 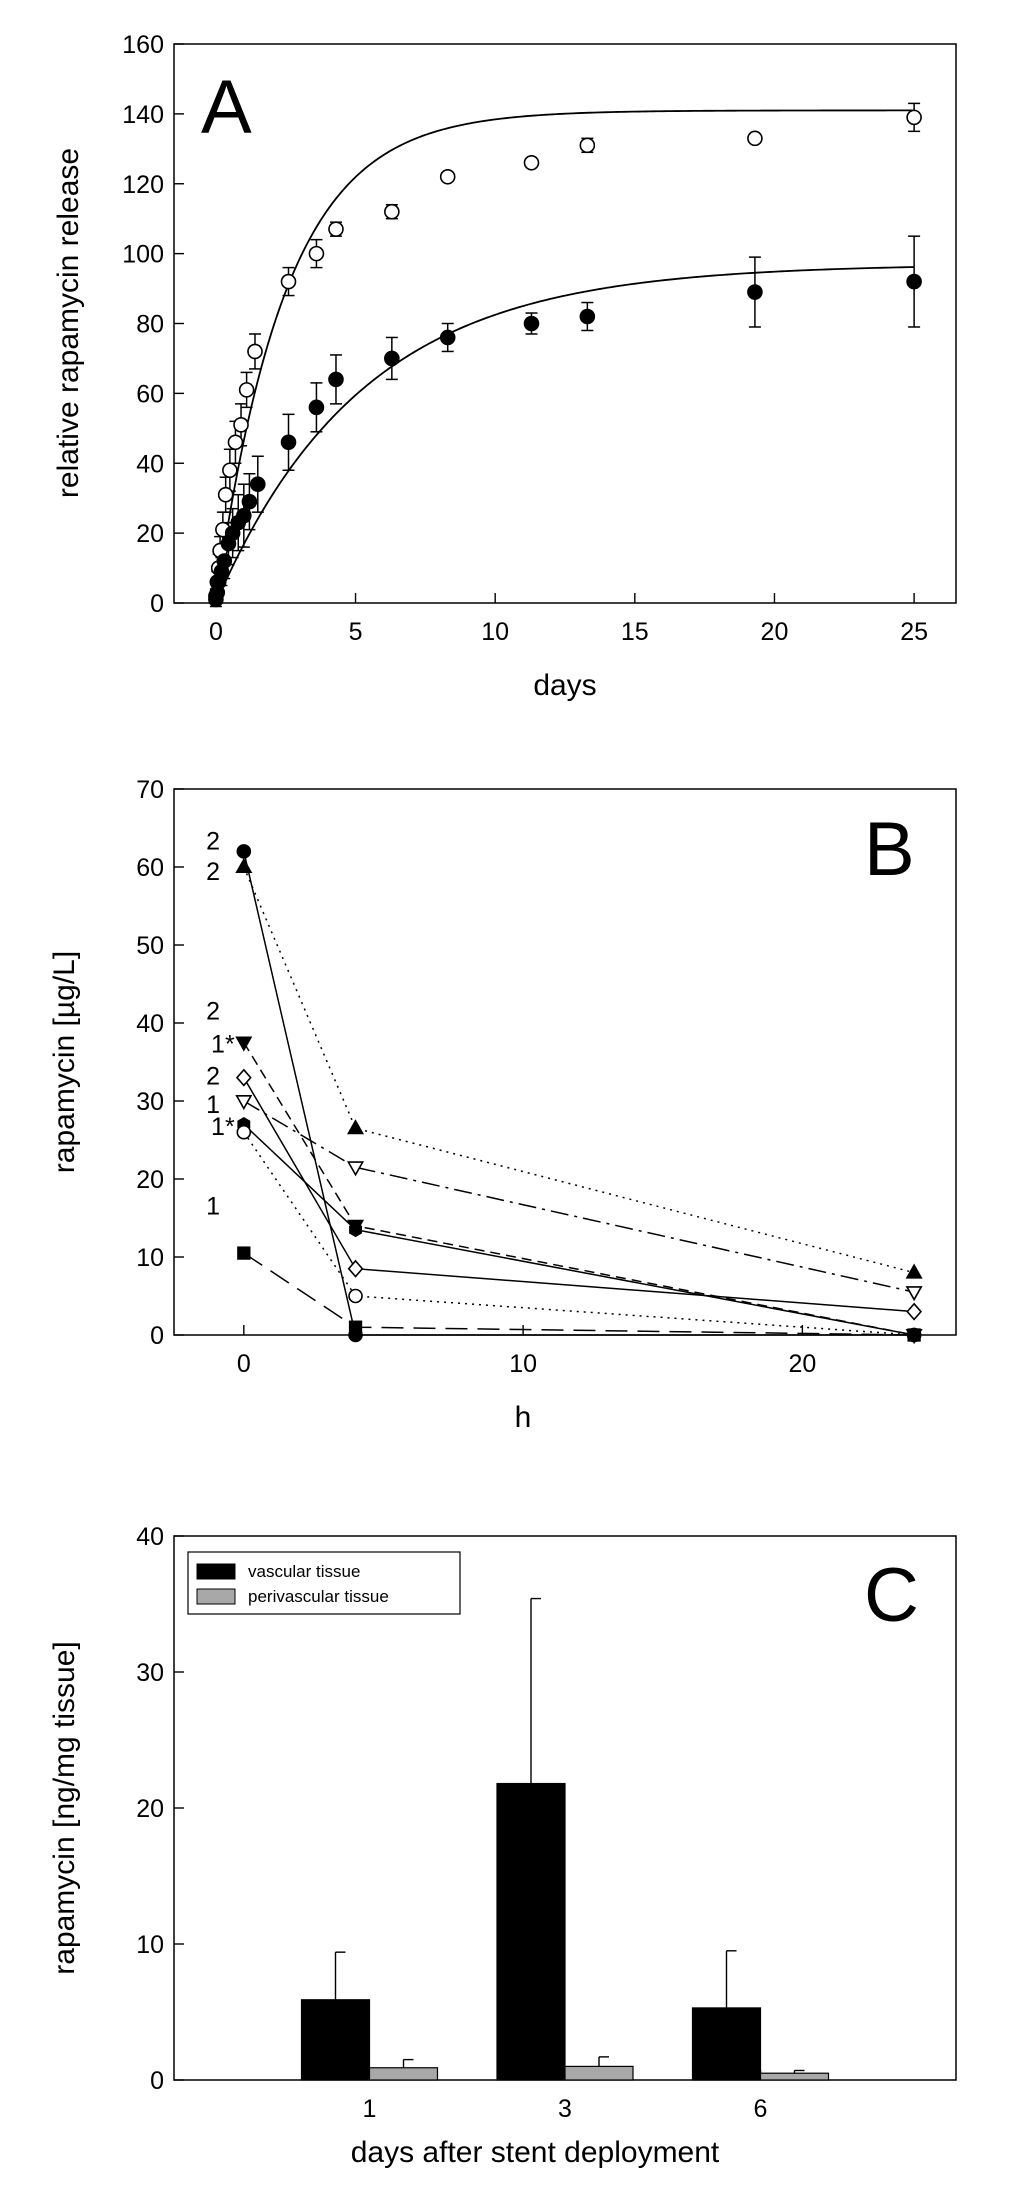 I want to click on x-tick-label-a: 5, so click(x=356, y=632).